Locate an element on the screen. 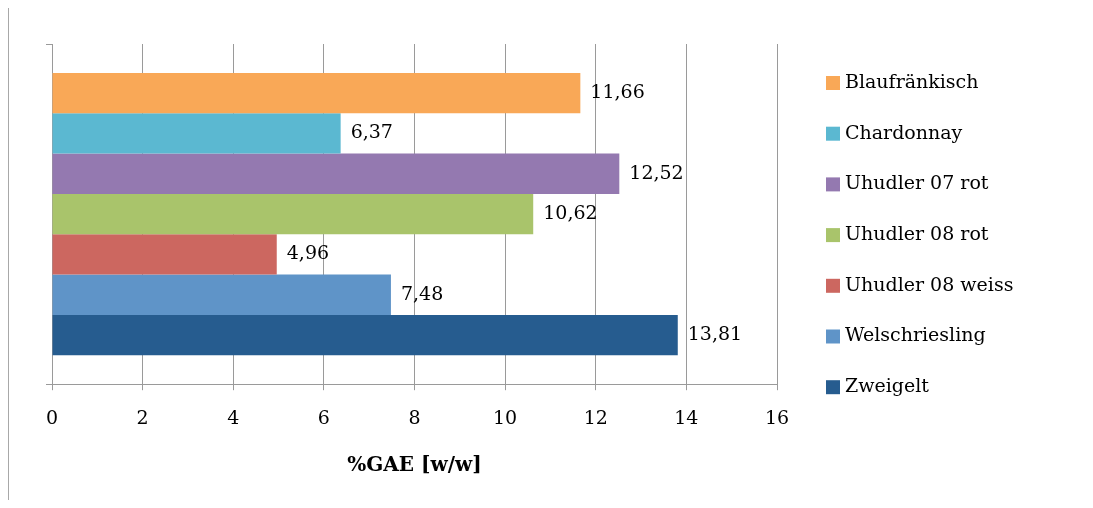 The image size is (1093, 508). x-axis-title: %GAE [w/w] is located at coordinates (414, 464).